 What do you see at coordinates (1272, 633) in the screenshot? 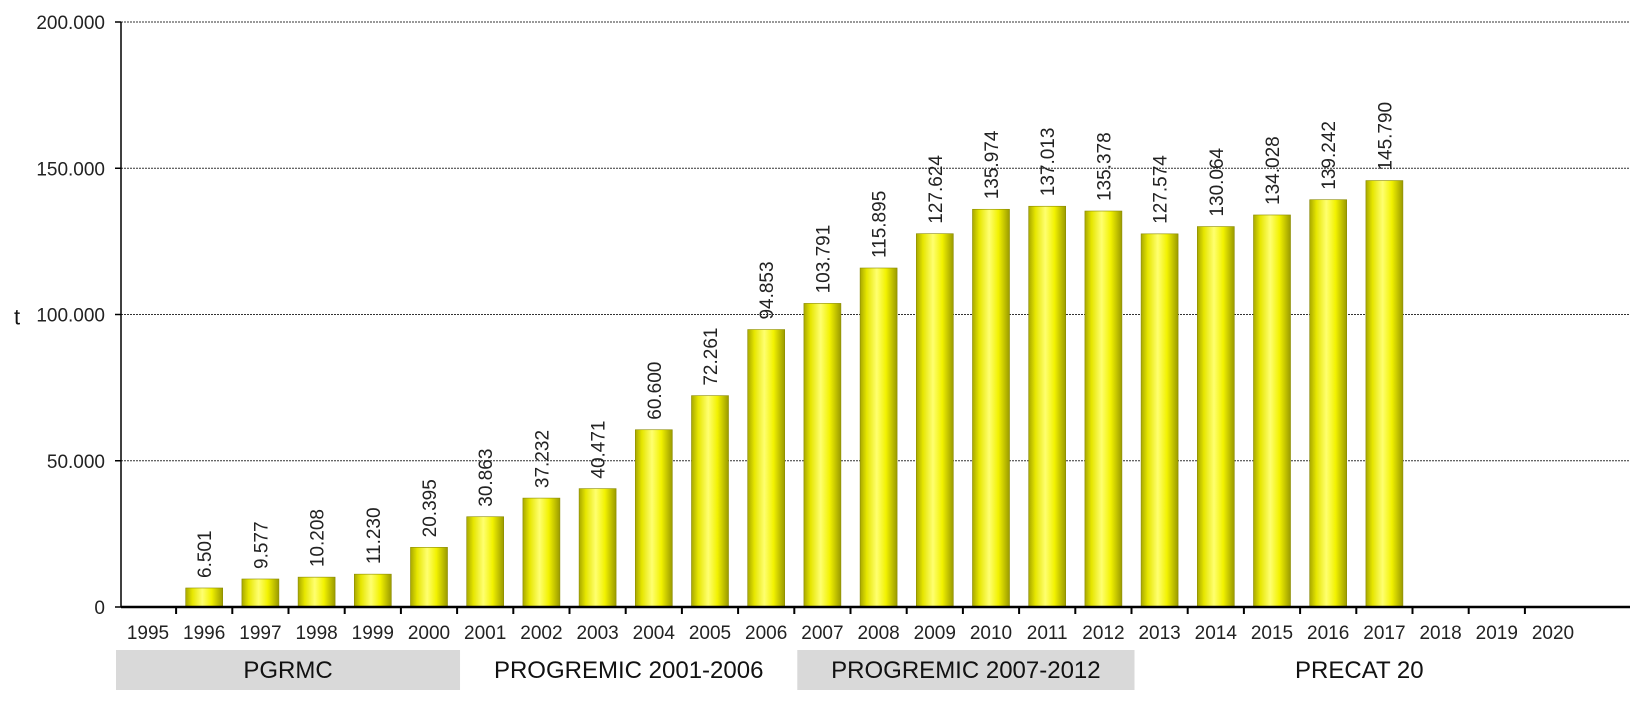
I see `x-tick-label: 2015` at bounding box center [1272, 633].